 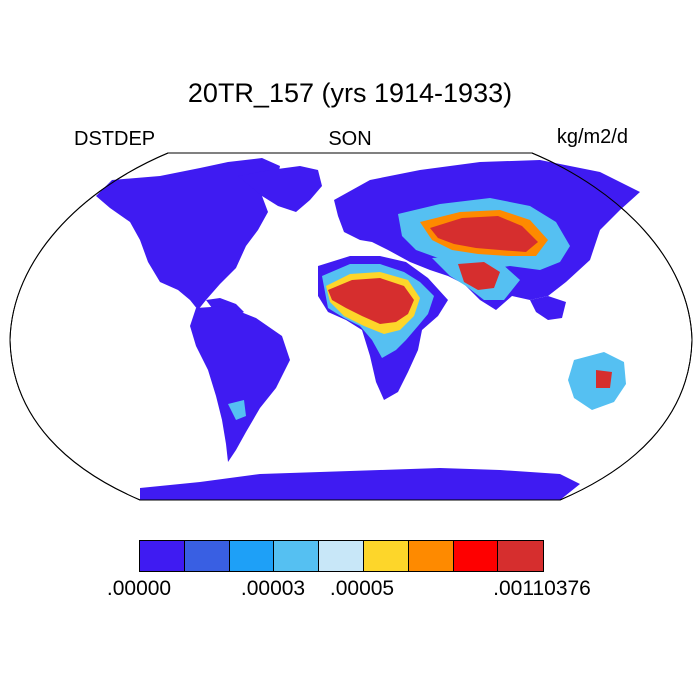 I want to click on colorbar-label: .00005, so click(x=362, y=588).